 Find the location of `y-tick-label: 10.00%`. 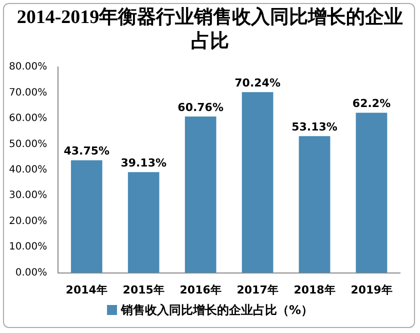

y-tick-label: 10.00% is located at coordinates (28, 247).